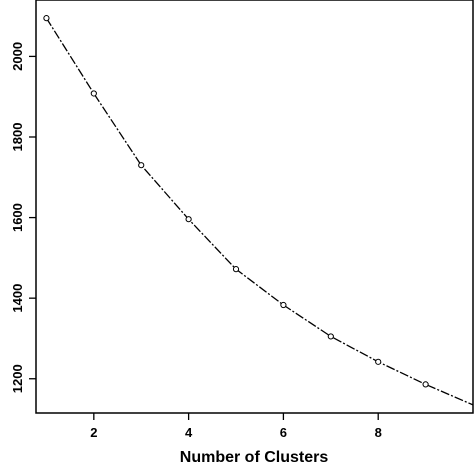 The image size is (474, 474). What do you see at coordinates (378, 432) in the screenshot?
I see `x-tick-label: 8` at bounding box center [378, 432].